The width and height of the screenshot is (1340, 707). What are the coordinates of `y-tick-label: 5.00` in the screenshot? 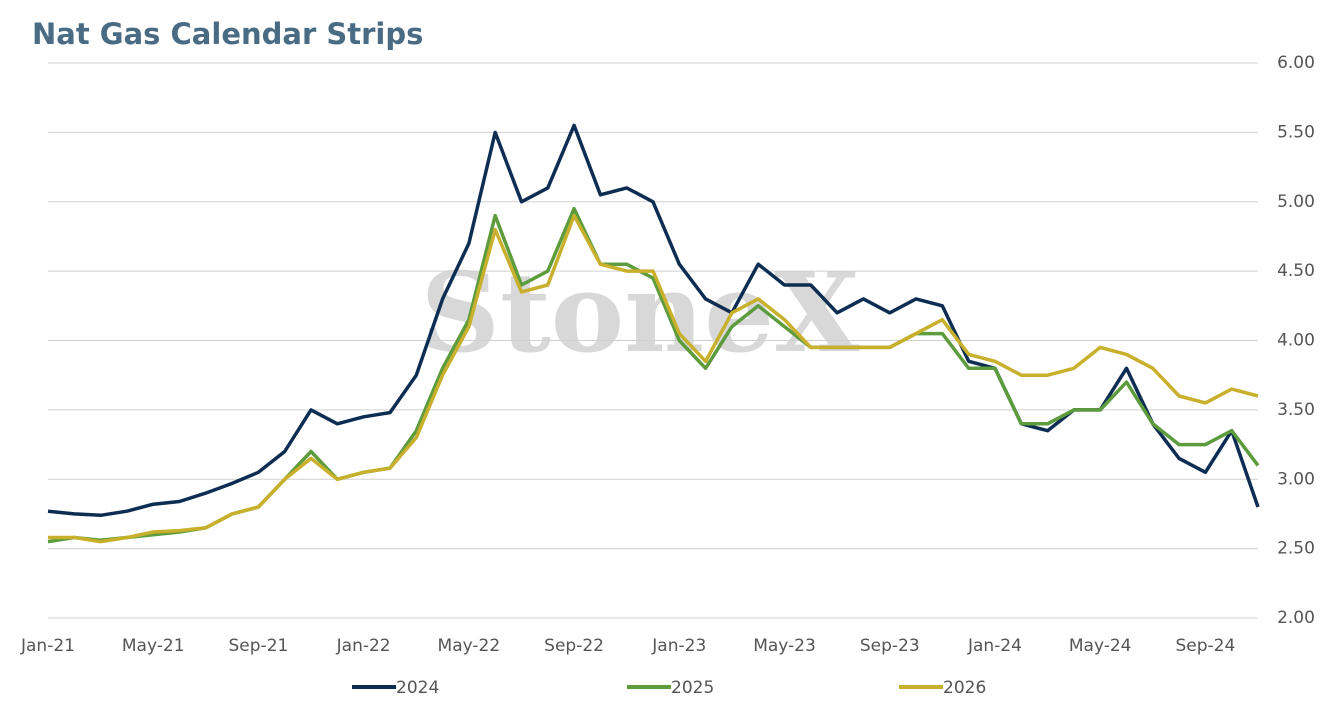 It's located at (1296, 202).